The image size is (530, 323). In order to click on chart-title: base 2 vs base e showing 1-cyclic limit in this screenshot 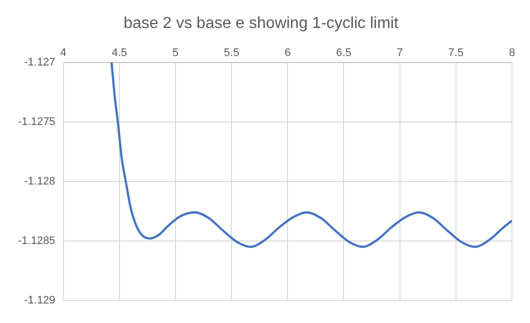, I will do `click(261, 23)`.